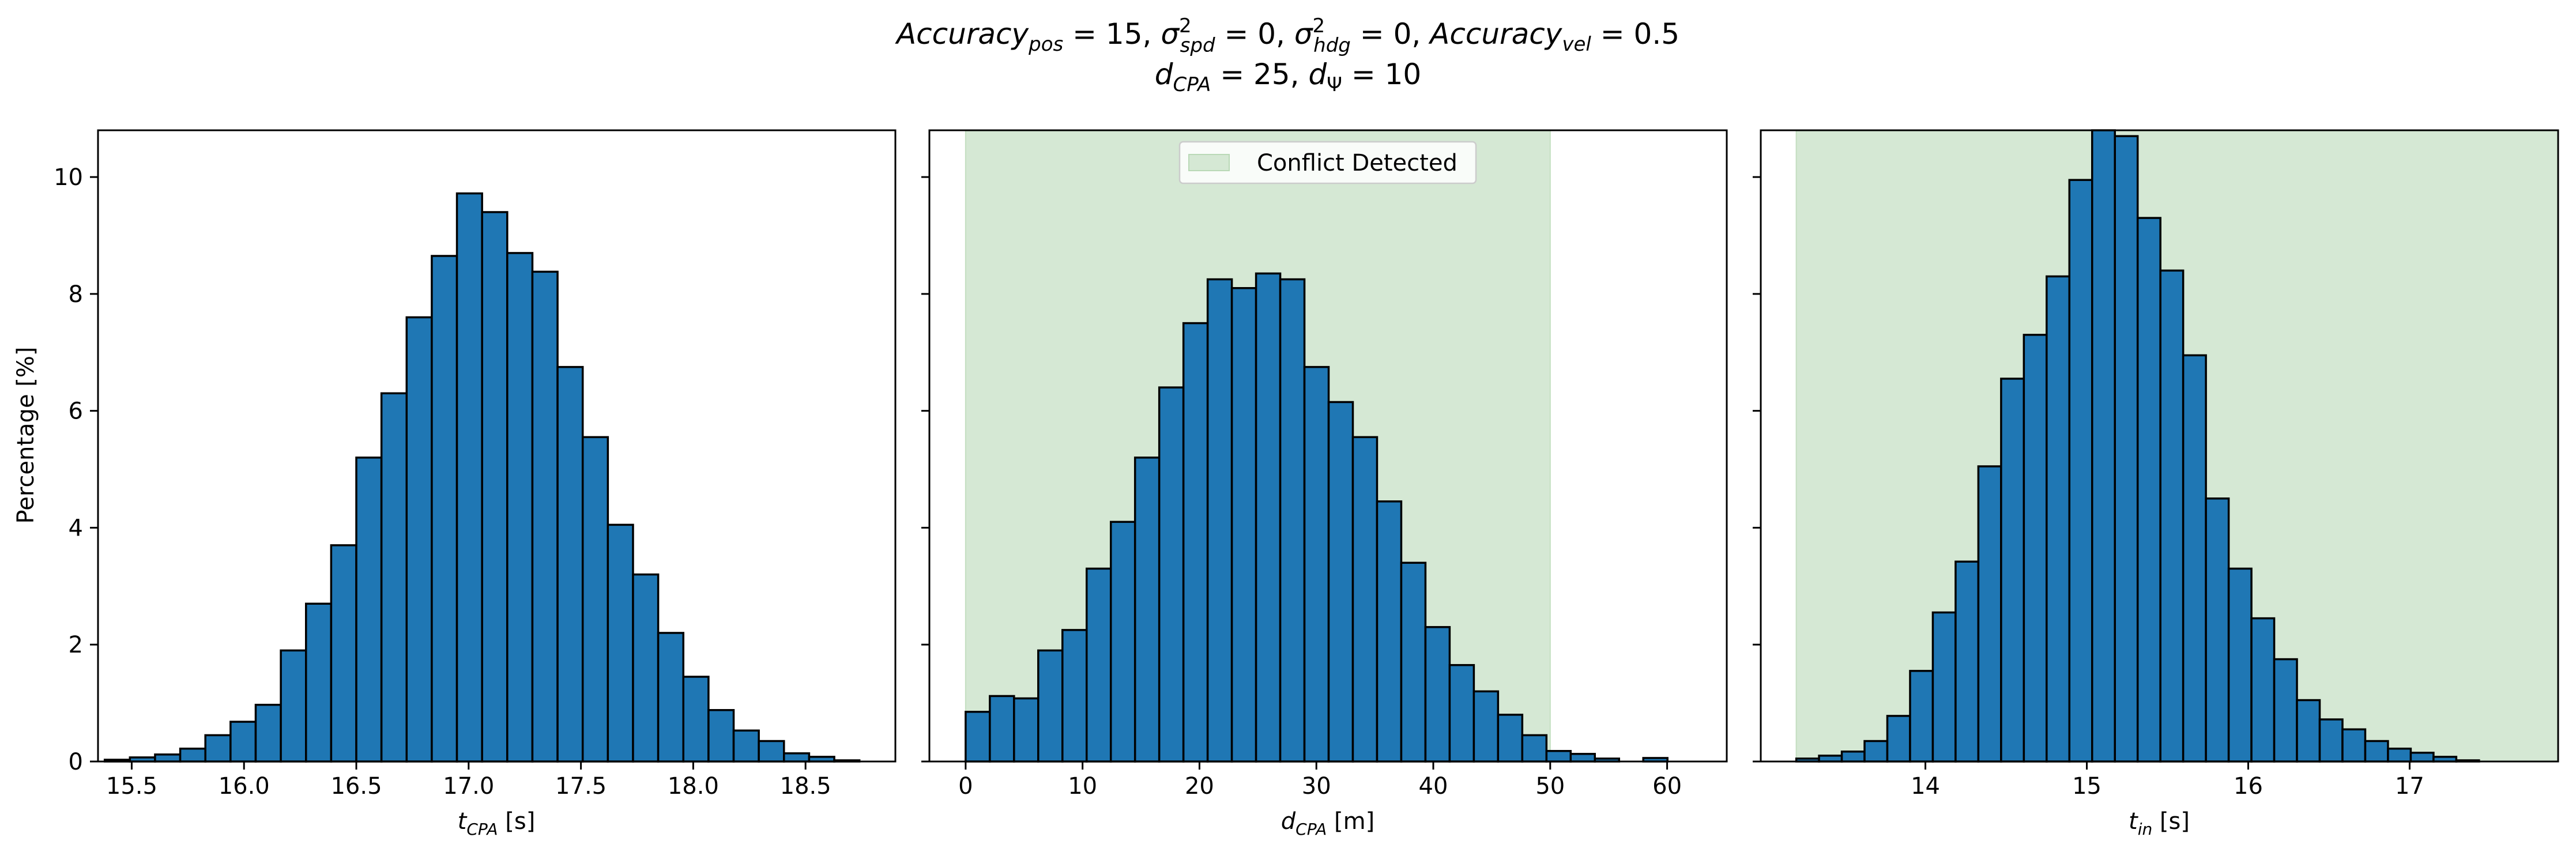 This screenshot has width=2576, height=852. What do you see at coordinates (76, 294) in the screenshot?
I see `y-tick-label: 8` at bounding box center [76, 294].